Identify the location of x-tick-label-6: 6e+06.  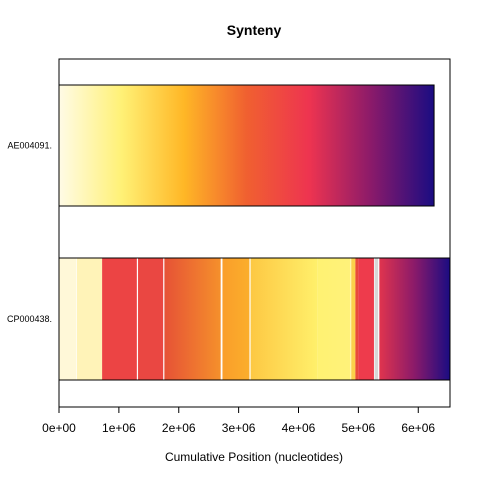
(418, 428).